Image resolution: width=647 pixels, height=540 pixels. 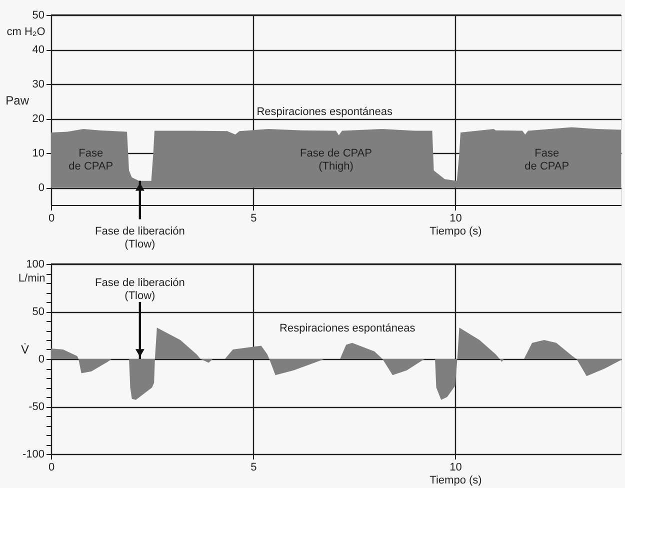 I want to click on text: cm H₂O, so click(x=26, y=32).